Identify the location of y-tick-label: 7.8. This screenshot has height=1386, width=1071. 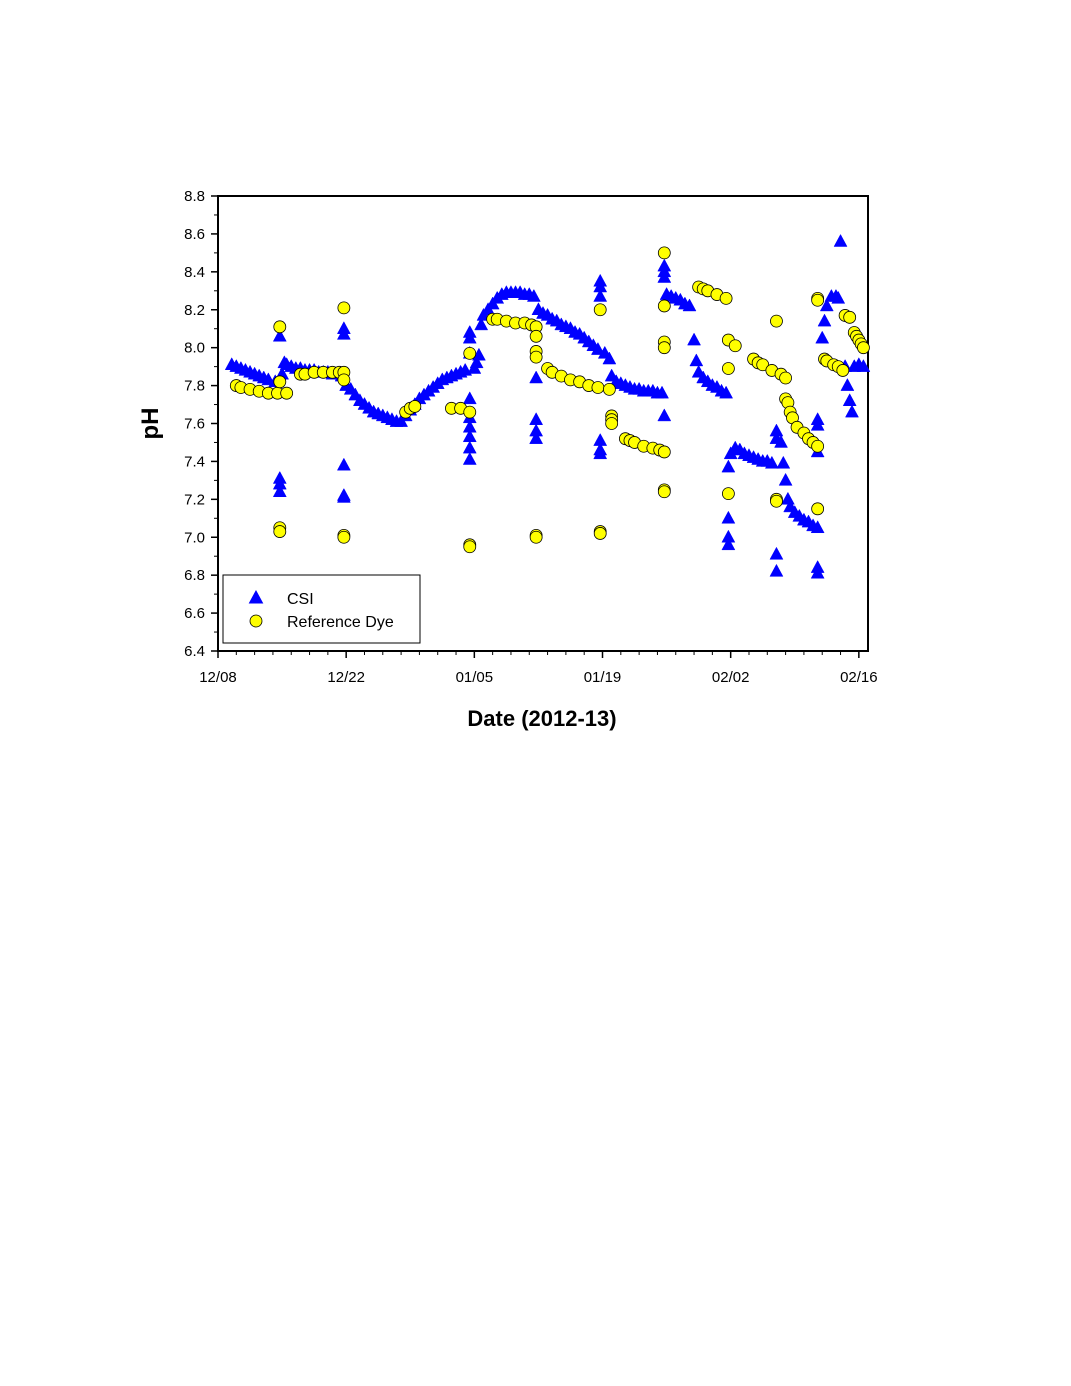
(194, 386).